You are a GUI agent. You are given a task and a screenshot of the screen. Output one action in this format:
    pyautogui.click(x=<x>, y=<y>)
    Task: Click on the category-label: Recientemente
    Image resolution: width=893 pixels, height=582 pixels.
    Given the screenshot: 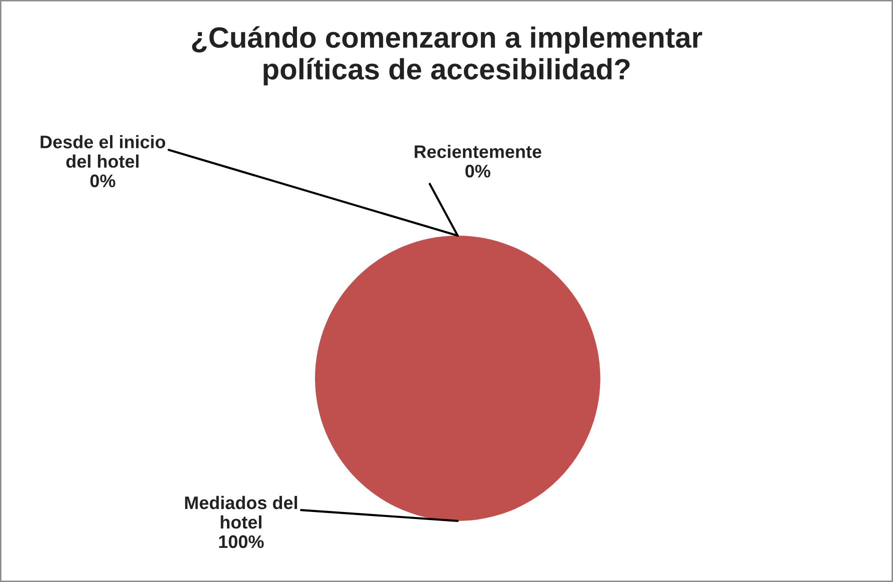 What is the action you would take?
    pyautogui.click(x=478, y=151)
    